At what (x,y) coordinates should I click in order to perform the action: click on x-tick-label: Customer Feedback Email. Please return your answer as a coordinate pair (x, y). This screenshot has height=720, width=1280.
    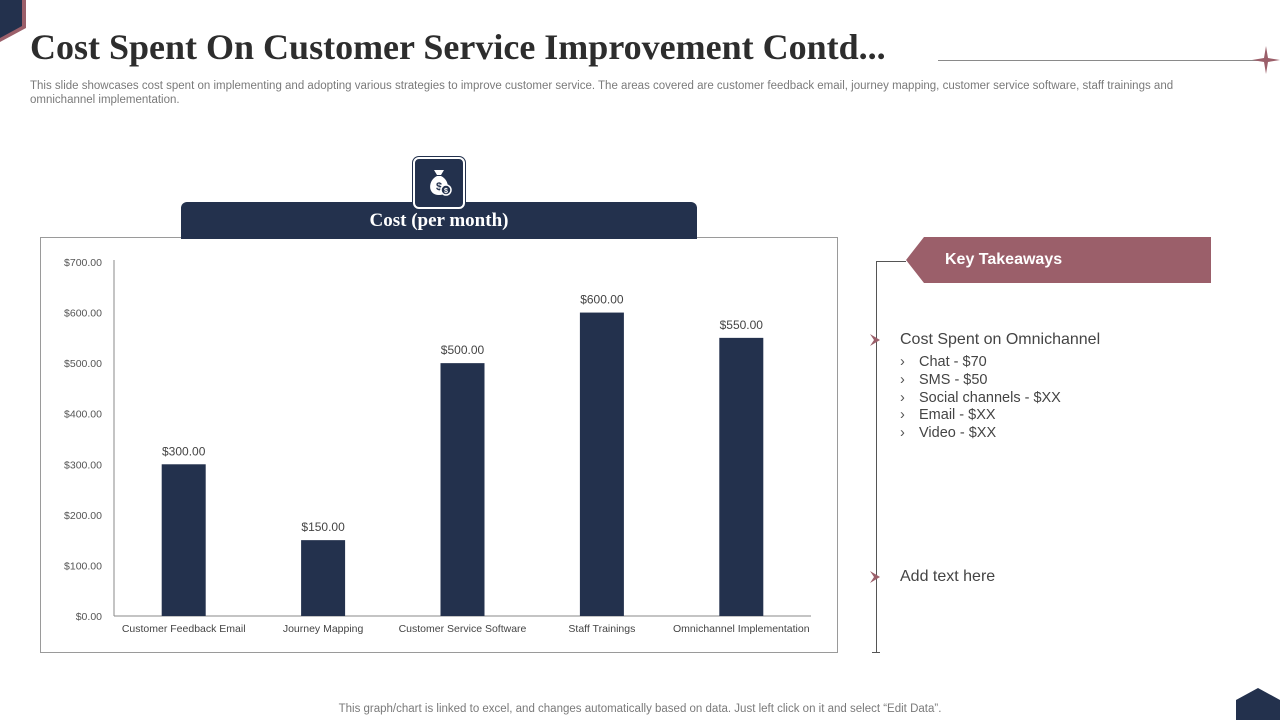
    Looking at the image, I should click on (184, 629).